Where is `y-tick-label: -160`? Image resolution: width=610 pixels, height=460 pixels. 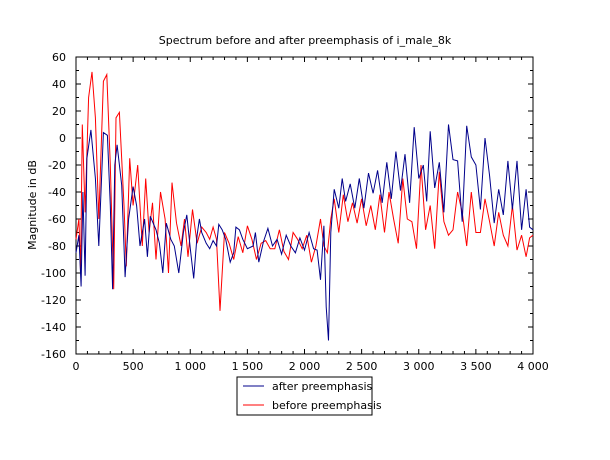
y-tick-label: -160 is located at coordinates (53, 354).